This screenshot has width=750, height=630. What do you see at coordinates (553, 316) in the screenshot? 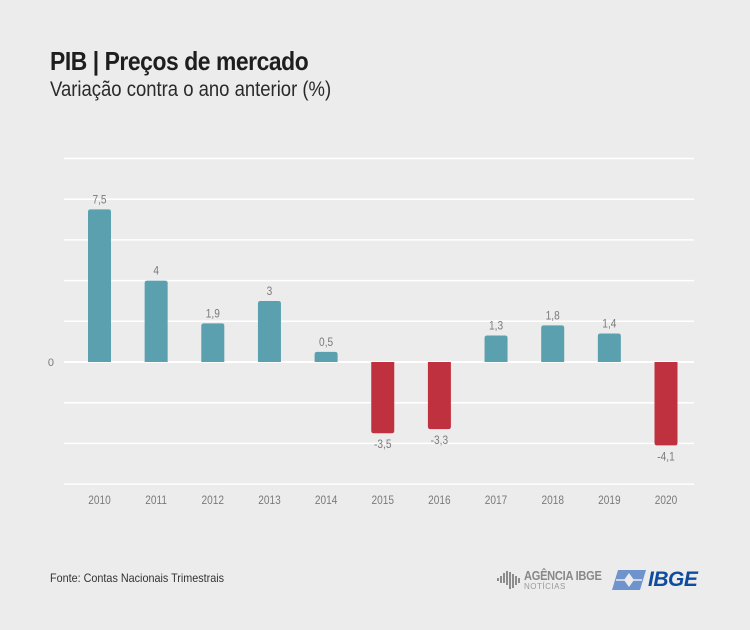
I see `value-label: 1,8` at bounding box center [553, 316].